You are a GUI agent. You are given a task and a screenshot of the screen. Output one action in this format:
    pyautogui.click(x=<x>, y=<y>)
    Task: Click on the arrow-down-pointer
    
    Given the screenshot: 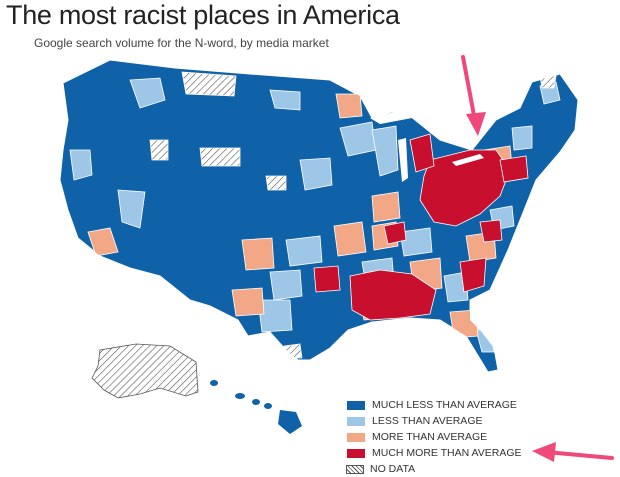 What is the action you would take?
    pyautogui.click(x=473, y=95)
    